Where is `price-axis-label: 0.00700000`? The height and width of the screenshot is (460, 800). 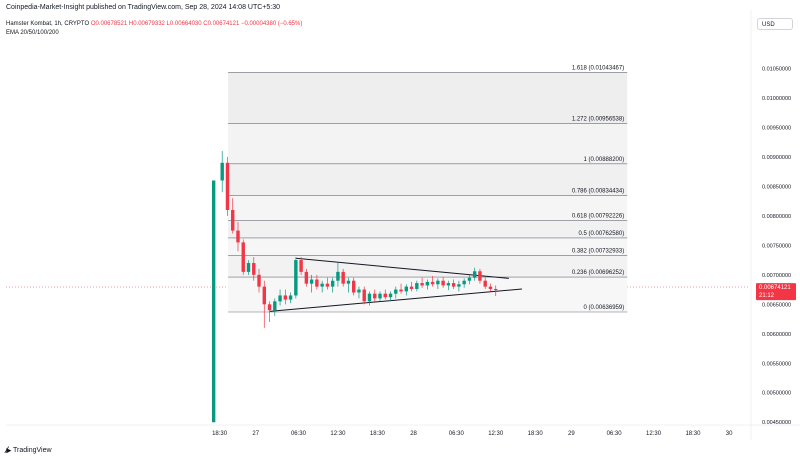 price-axis-label: 0.00700000 is located at coordinates (776, 276).